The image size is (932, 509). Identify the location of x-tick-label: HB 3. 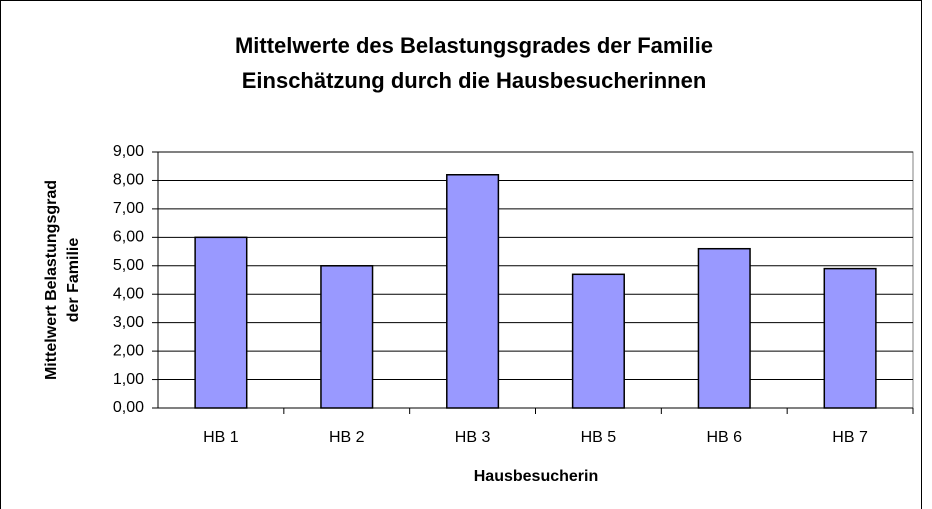
(473, 437).